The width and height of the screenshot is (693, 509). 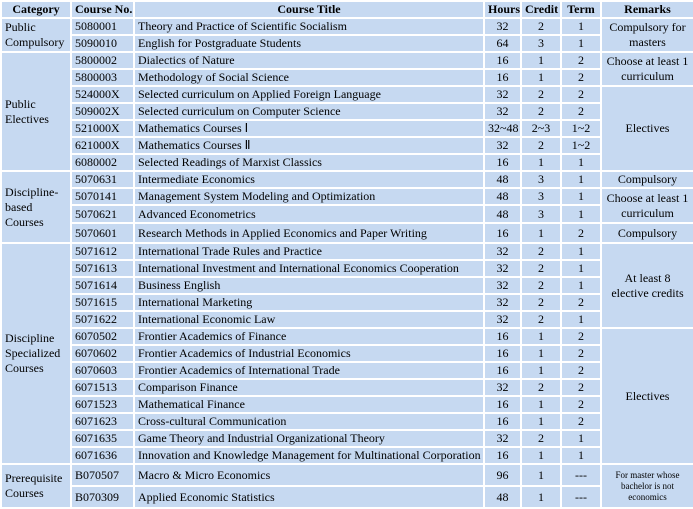 I want to click on course-row: 5800003 Methodology of Social Science 16 1 2, so click(x=347, y=77).